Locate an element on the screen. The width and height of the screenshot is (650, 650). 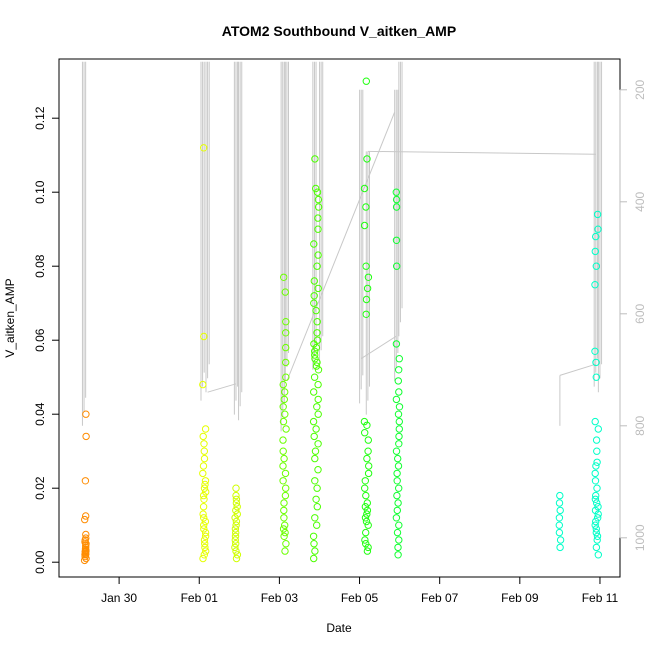
x-tick-label: Feb 03 is located at coordinates (280, 598).